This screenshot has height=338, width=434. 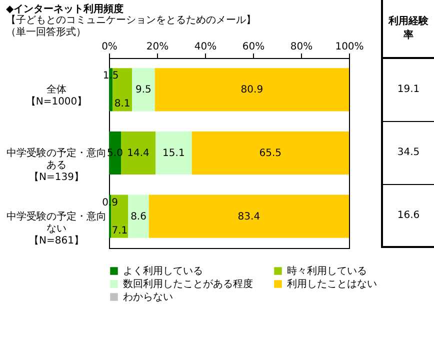 I want to click on y-tick-label: 全体【N=1000】, so click(x=57, y=96).